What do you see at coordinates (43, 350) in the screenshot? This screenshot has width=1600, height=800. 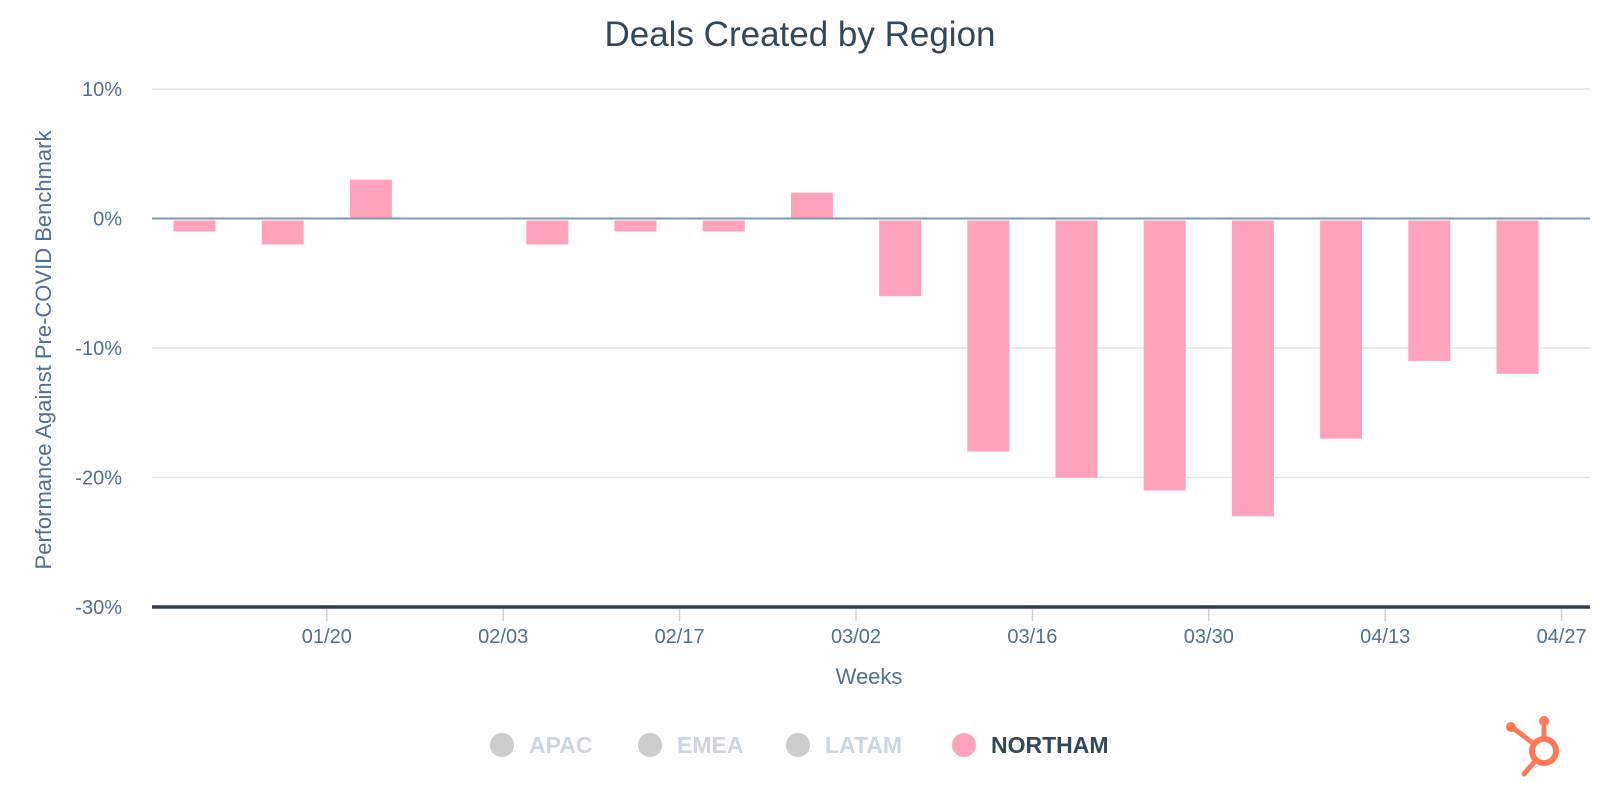 I see `y-axis-label: Performance Against Pre-COVID Benchmark` at bounding box center [43, 350].